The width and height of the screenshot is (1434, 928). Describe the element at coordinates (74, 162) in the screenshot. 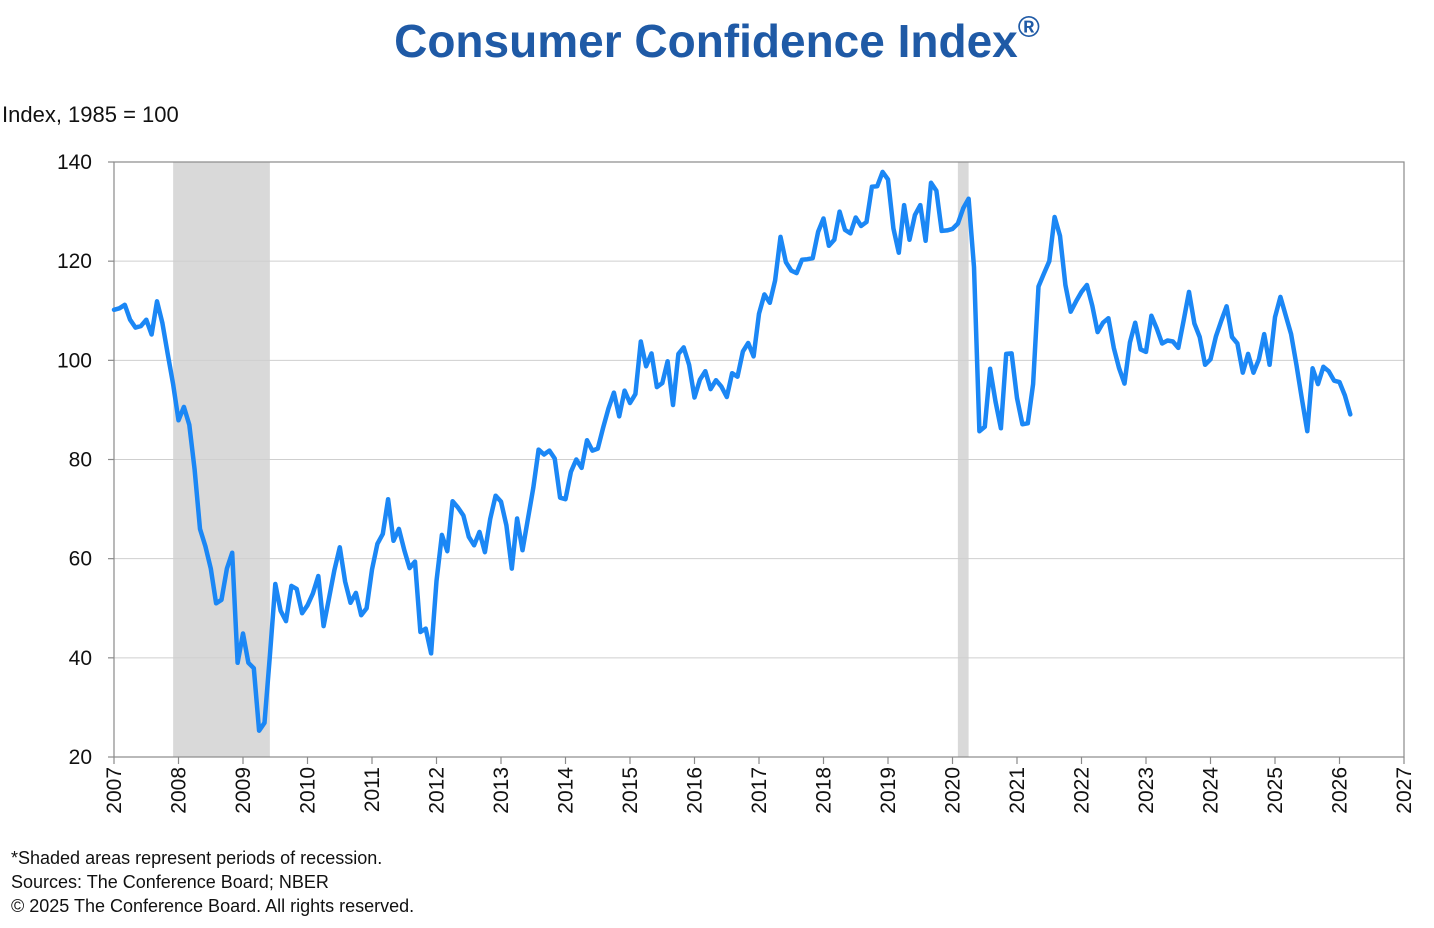

I see `y-tick-label: 140` at that location.